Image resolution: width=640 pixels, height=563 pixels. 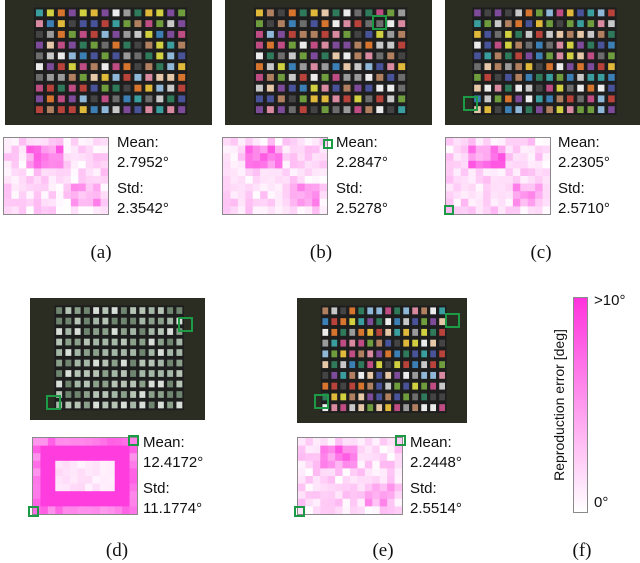 I want to click on error-heatmap, so click(x=56, y=176).